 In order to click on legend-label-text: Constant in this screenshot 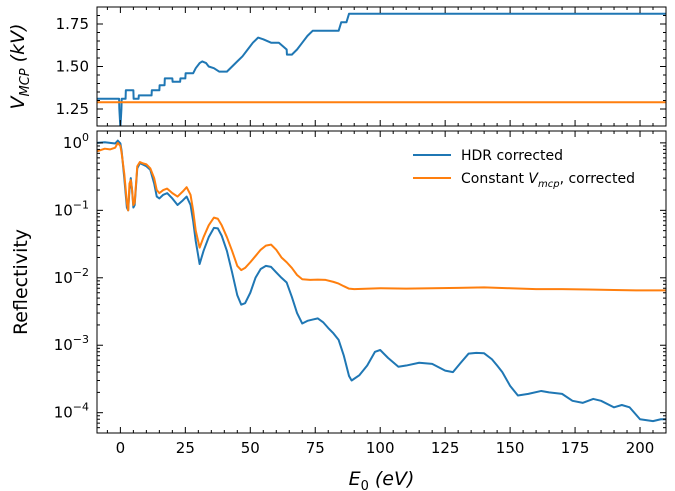, I will do `click(494, 179)`.